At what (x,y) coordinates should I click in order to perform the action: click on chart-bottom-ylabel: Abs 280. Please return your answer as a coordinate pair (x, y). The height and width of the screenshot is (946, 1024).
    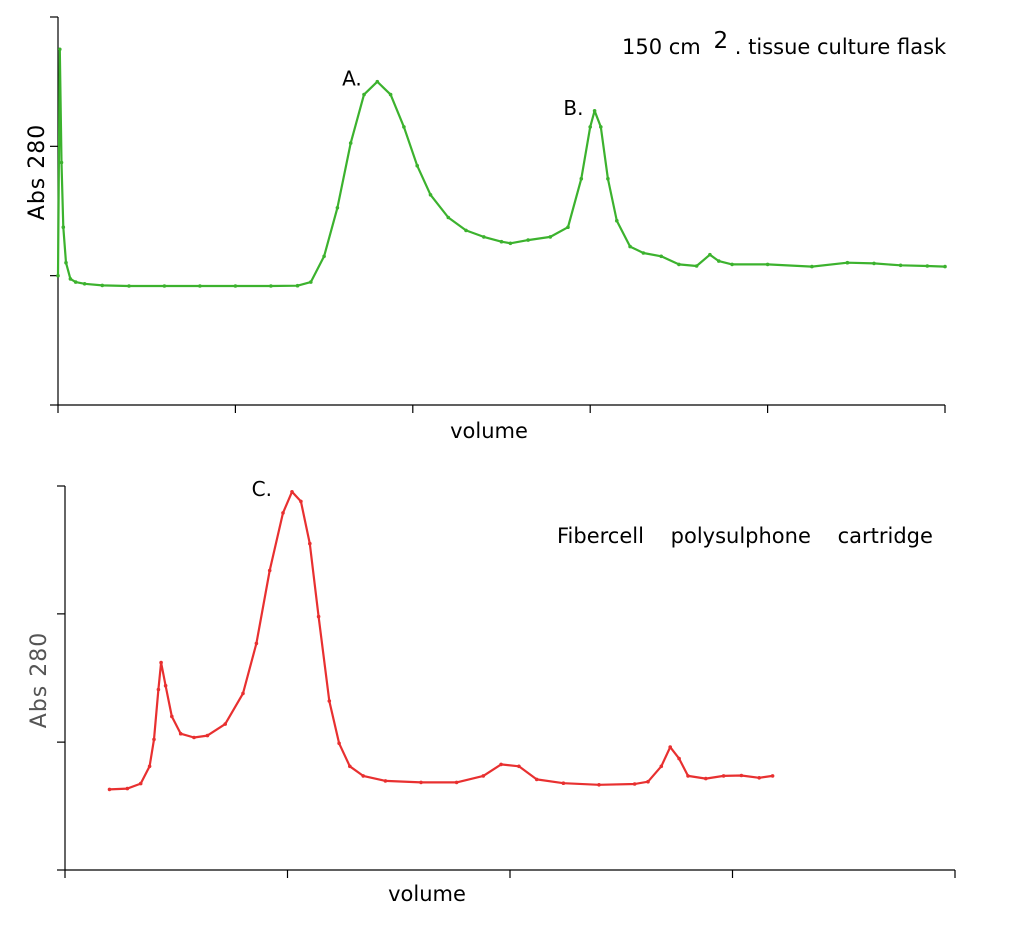
    Looking at the image, I should click on (39, 680).